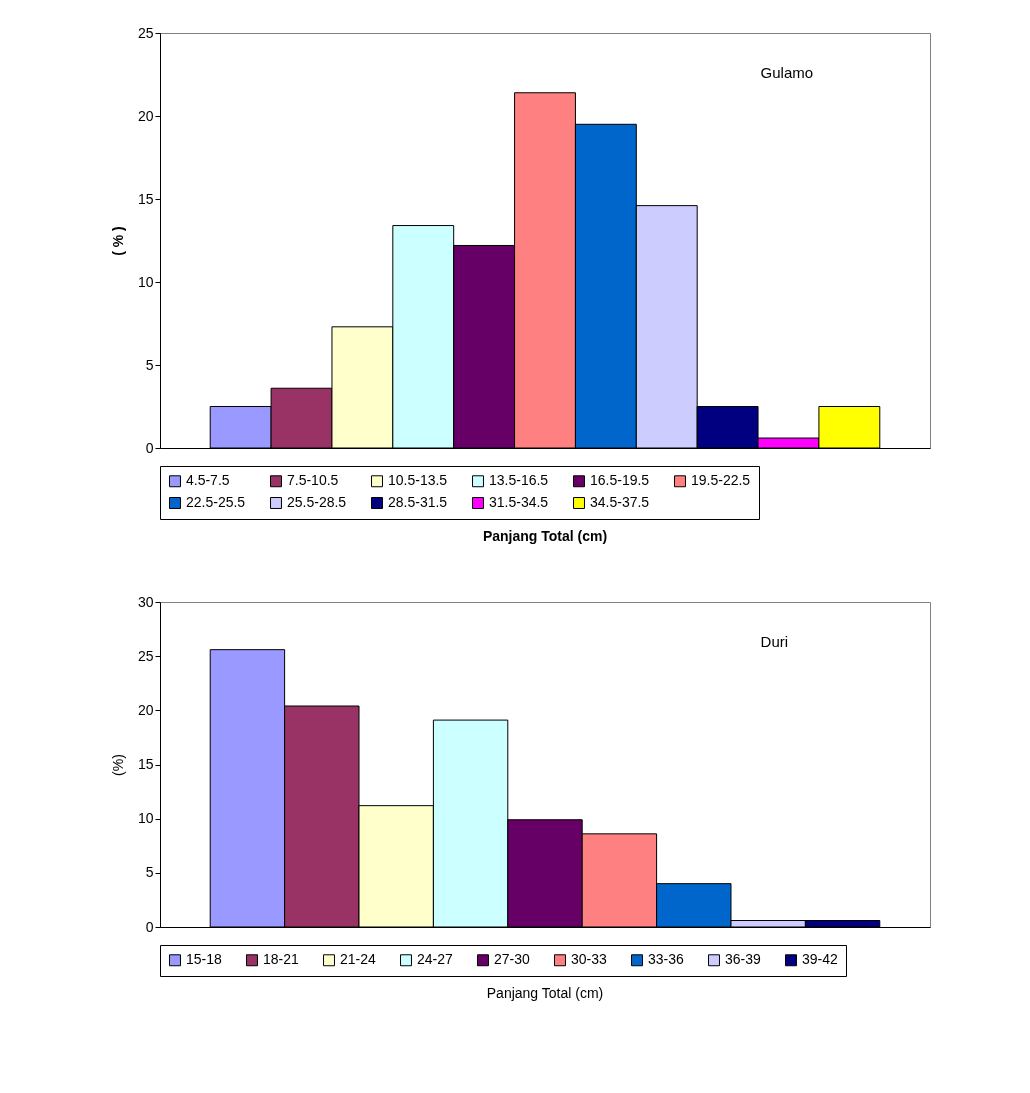 The image size is (1030, 1093). I want to click on legend-label: 33-36, so click(666, 959).